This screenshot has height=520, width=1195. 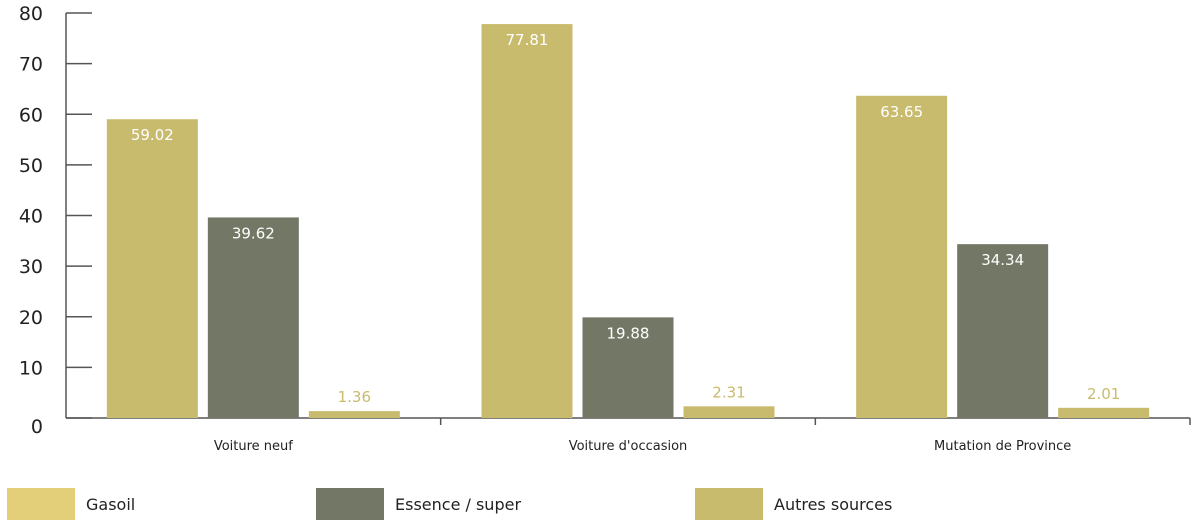 I want to click on legend-swatch-autres-sources, so click(x=729, y=504).